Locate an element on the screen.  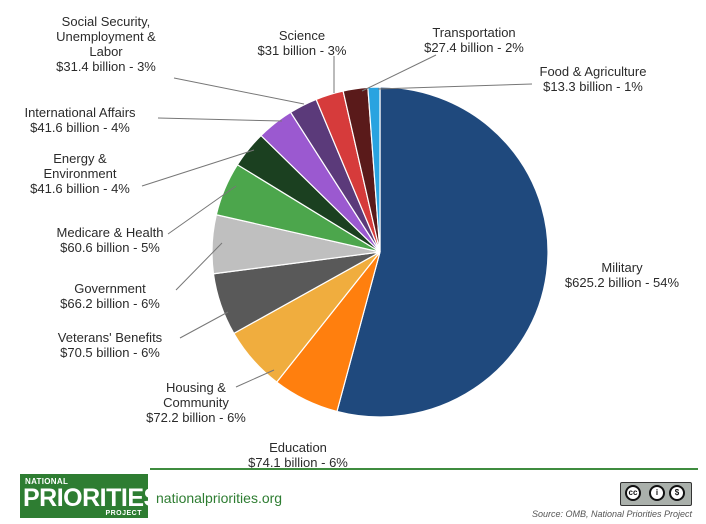
footer-divider is located at coordinates (424, 469).